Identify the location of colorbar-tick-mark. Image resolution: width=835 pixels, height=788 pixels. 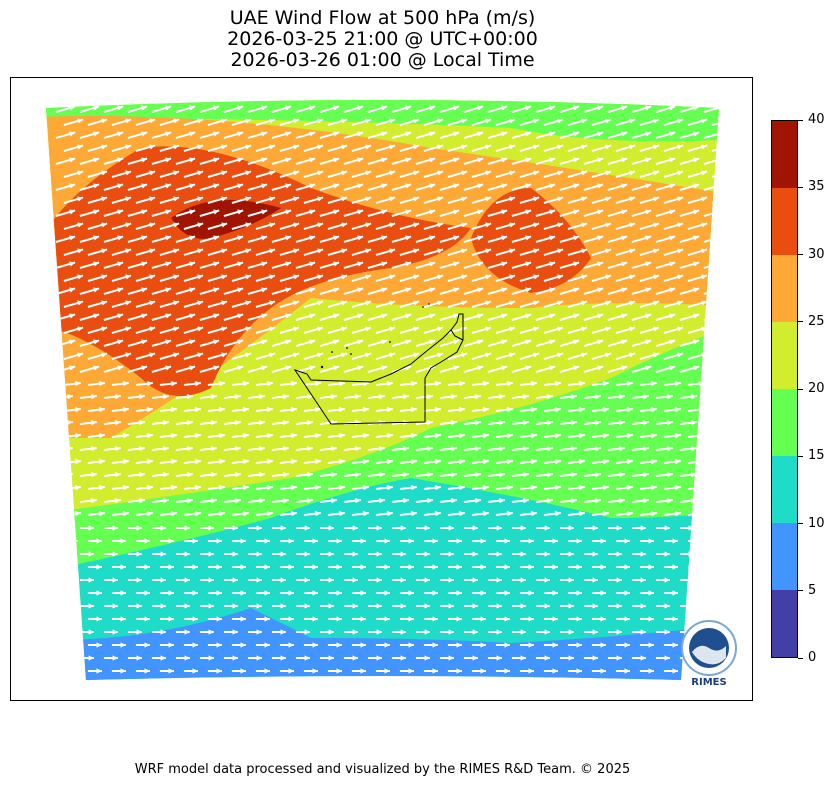
(800, 120).